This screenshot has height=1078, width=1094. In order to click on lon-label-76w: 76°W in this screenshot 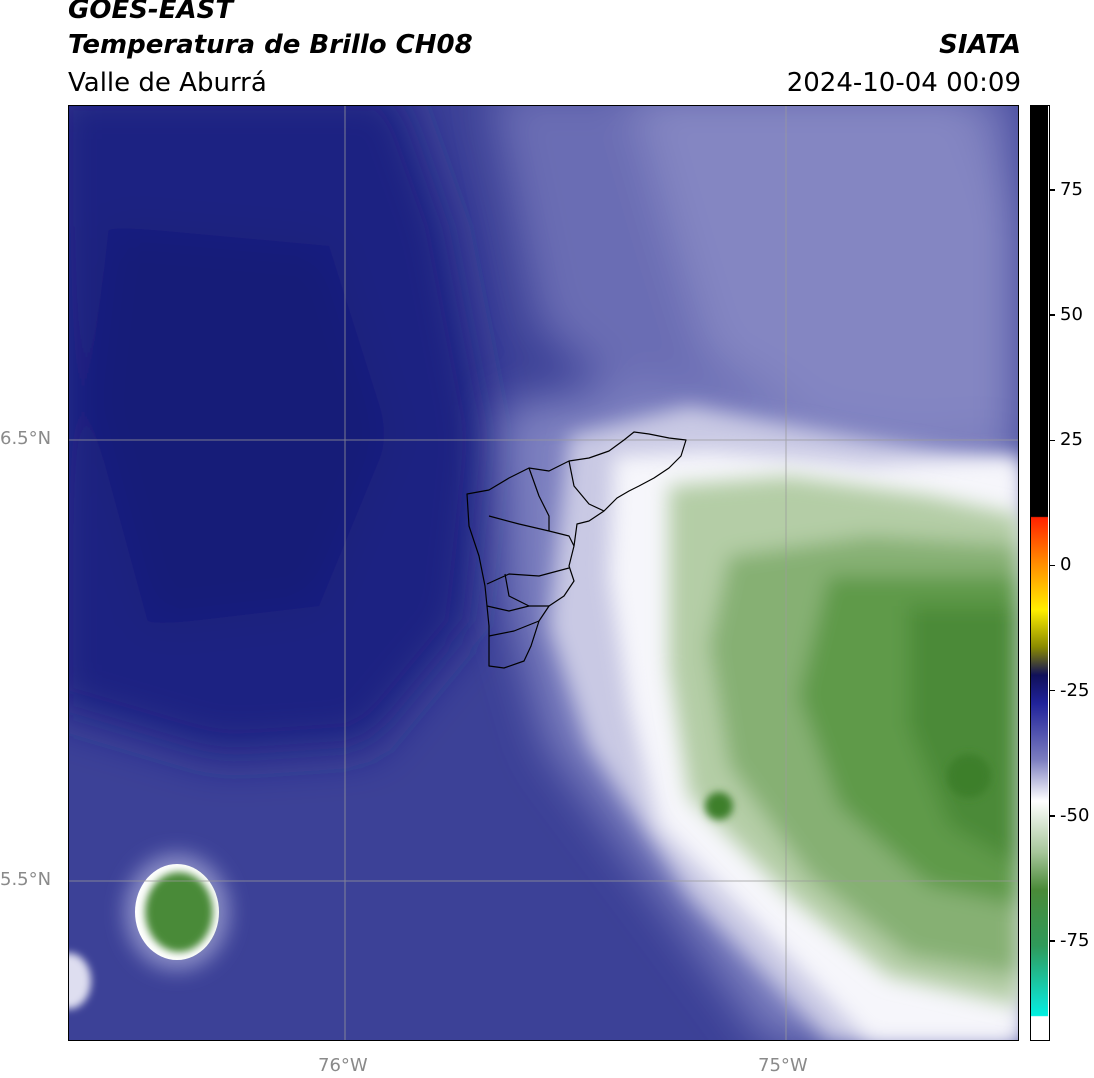, I will do `click(343, 1065)`.